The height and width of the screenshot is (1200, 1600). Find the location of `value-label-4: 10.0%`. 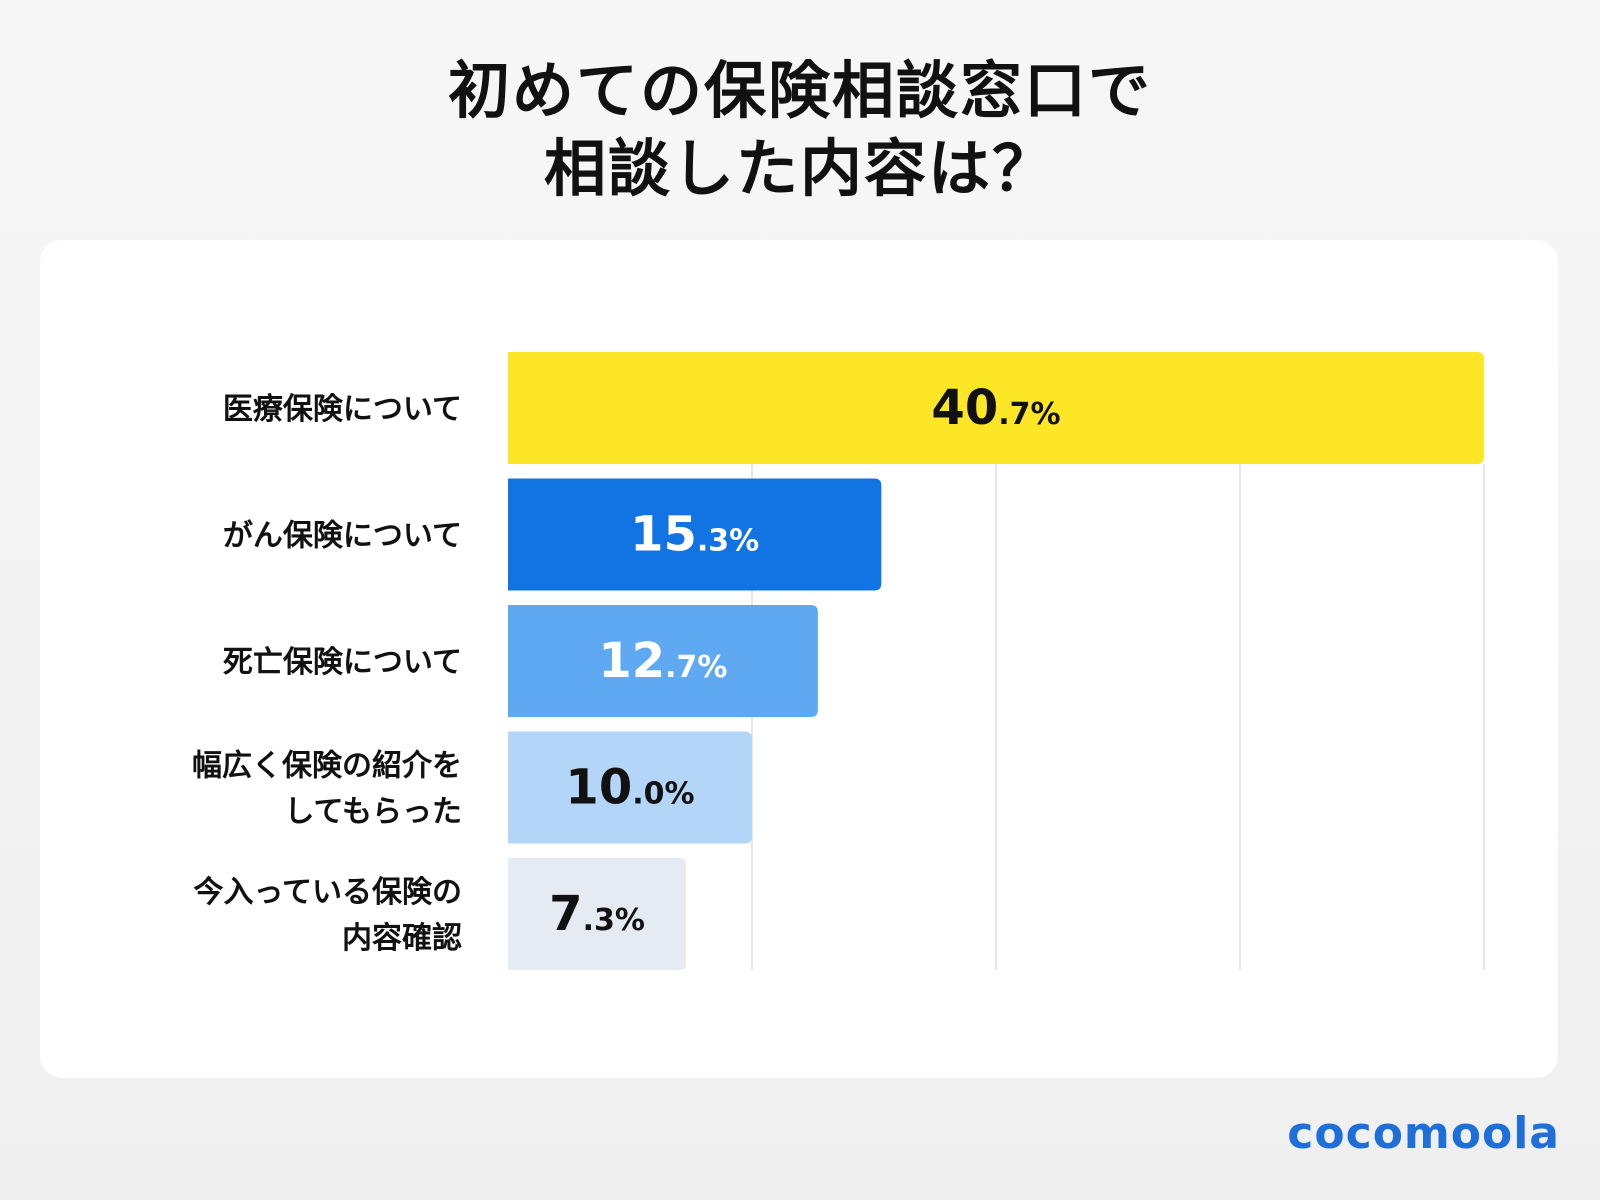

value-label-4: 10.0% is located at coordinates (629, 788).